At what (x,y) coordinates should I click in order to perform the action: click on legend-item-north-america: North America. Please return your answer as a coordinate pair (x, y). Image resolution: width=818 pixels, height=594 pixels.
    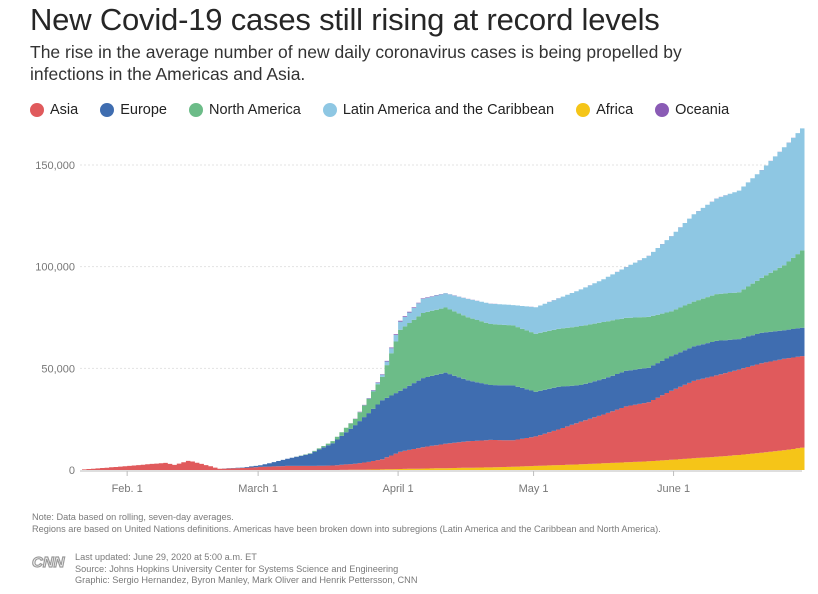
    Looking at the image, I should click on (244, 110).